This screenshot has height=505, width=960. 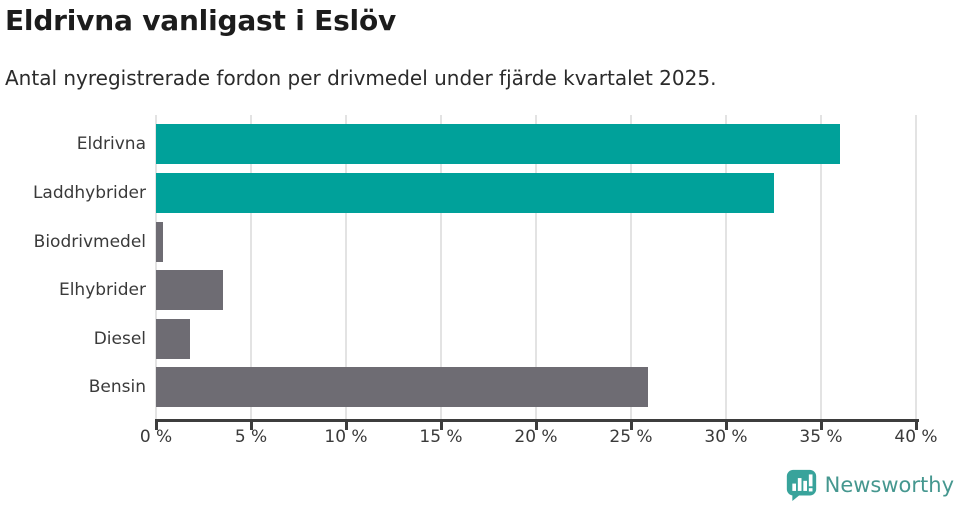 I want to click on bar-elhybrider, so click(x=189, y=290).